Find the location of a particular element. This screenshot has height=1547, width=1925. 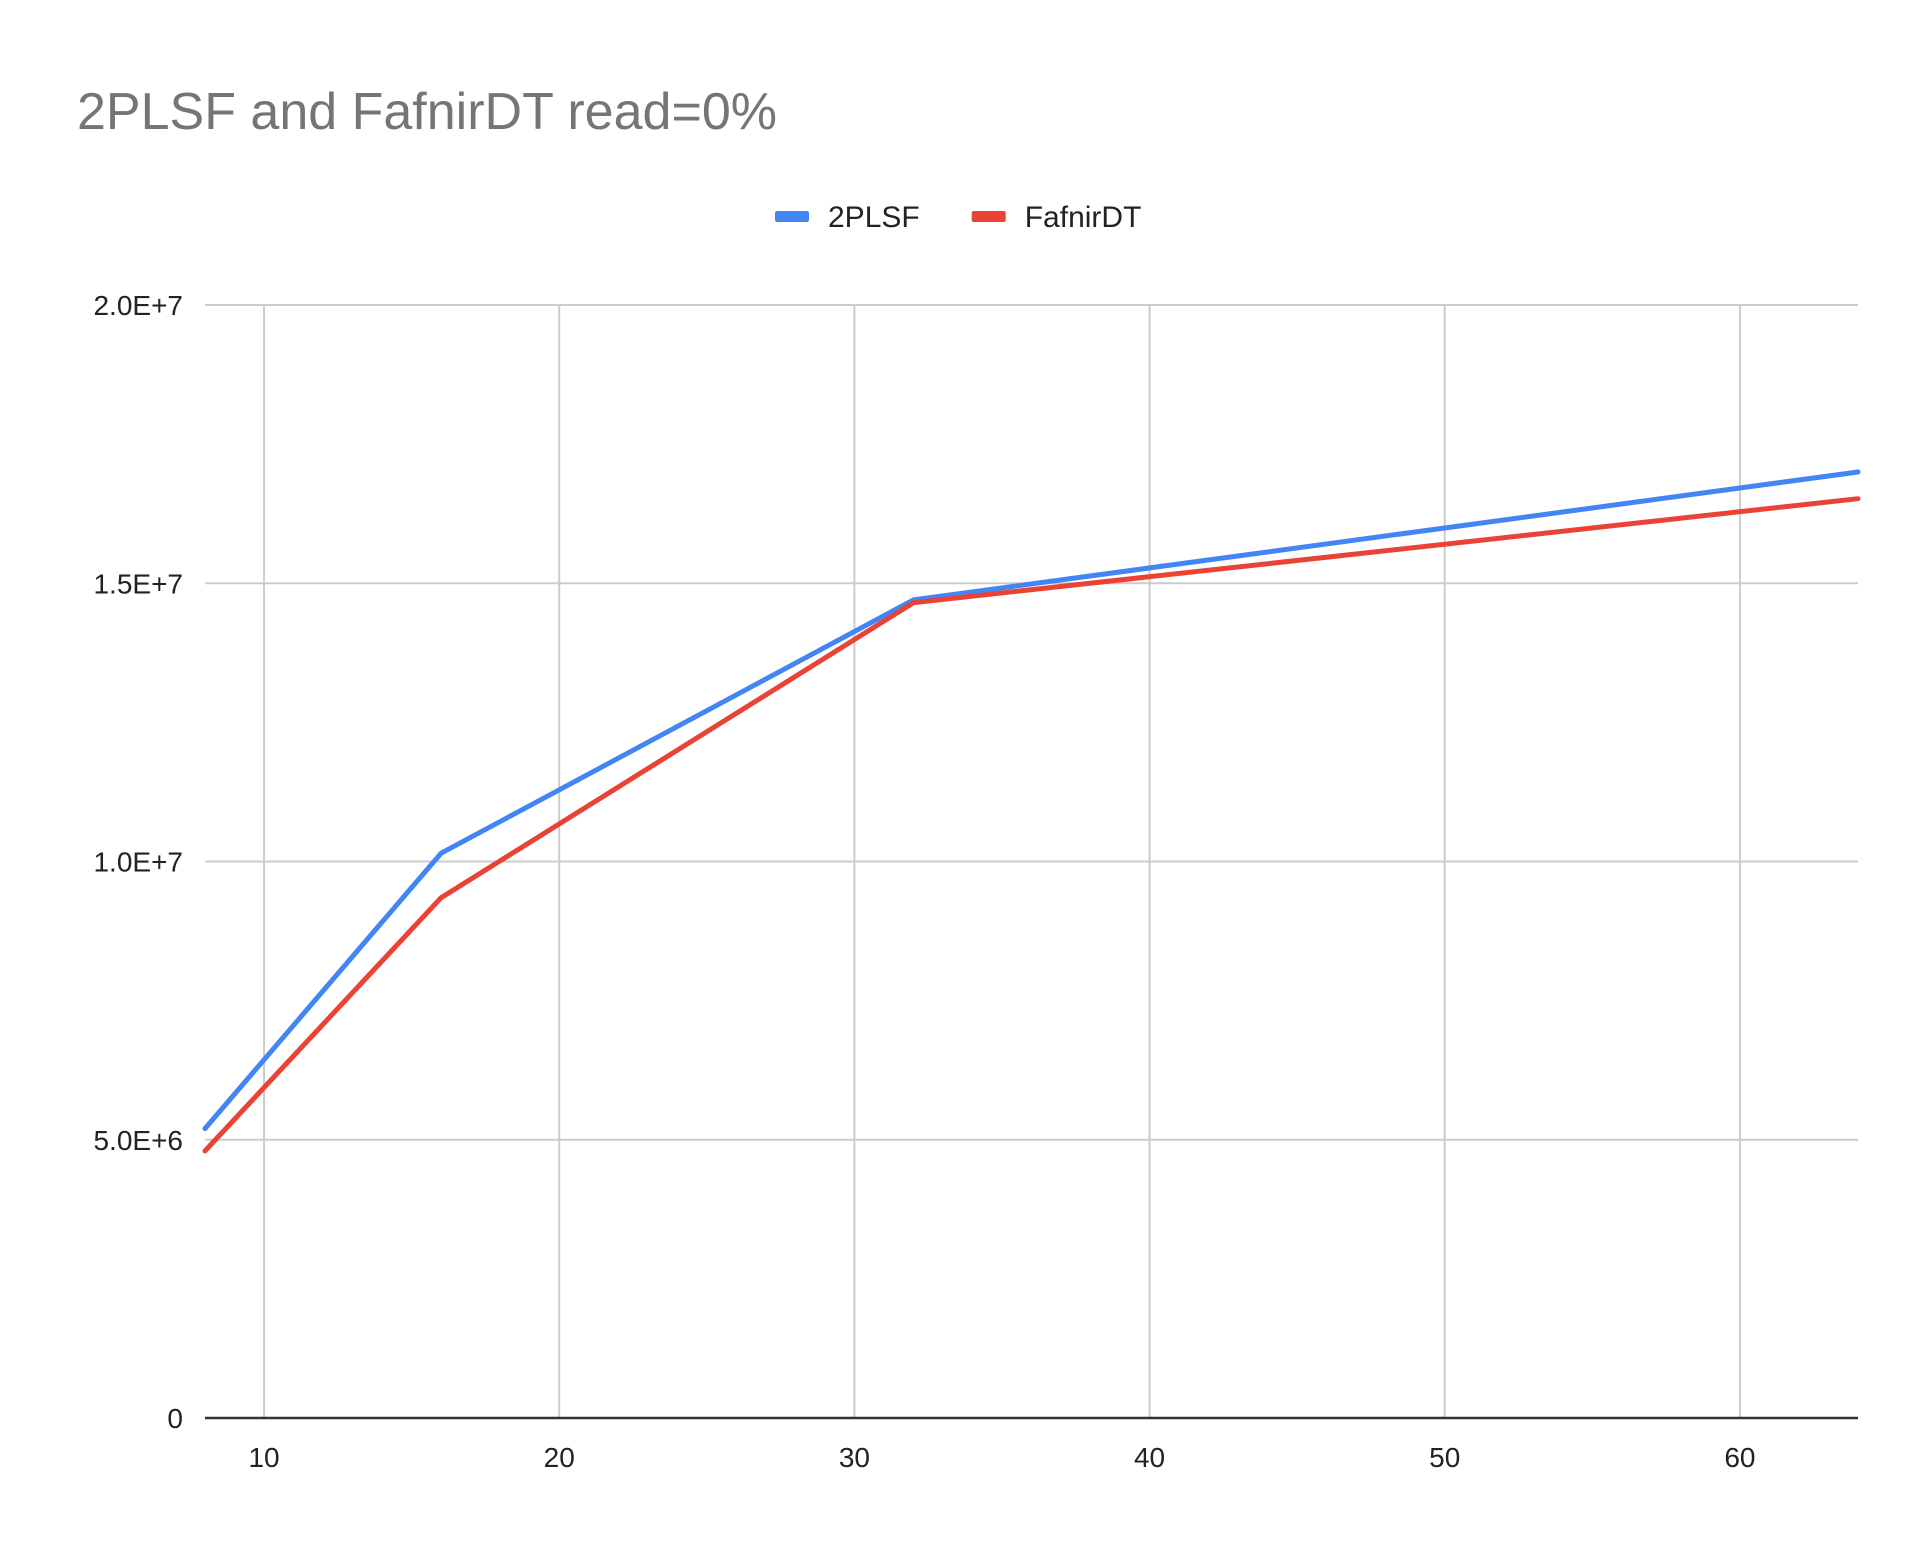

y-tick-label: 2.0E+7 is located at coordinates (138, 305).